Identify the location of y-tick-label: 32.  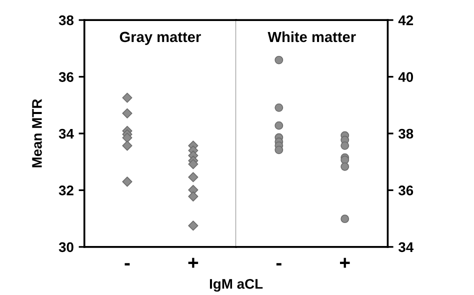
(66, 191).